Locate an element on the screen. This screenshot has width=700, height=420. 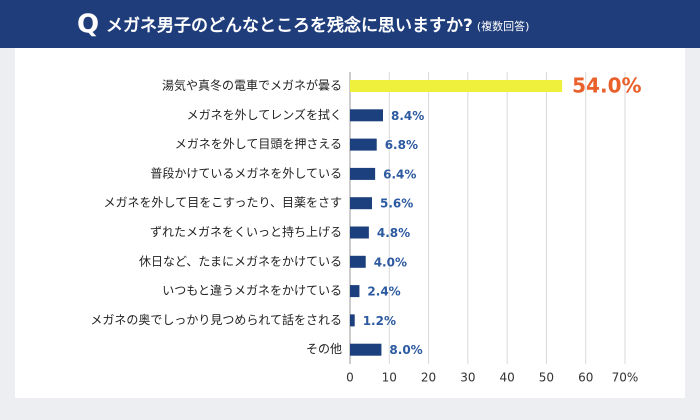
header-band is located at coordinates (350, 24).